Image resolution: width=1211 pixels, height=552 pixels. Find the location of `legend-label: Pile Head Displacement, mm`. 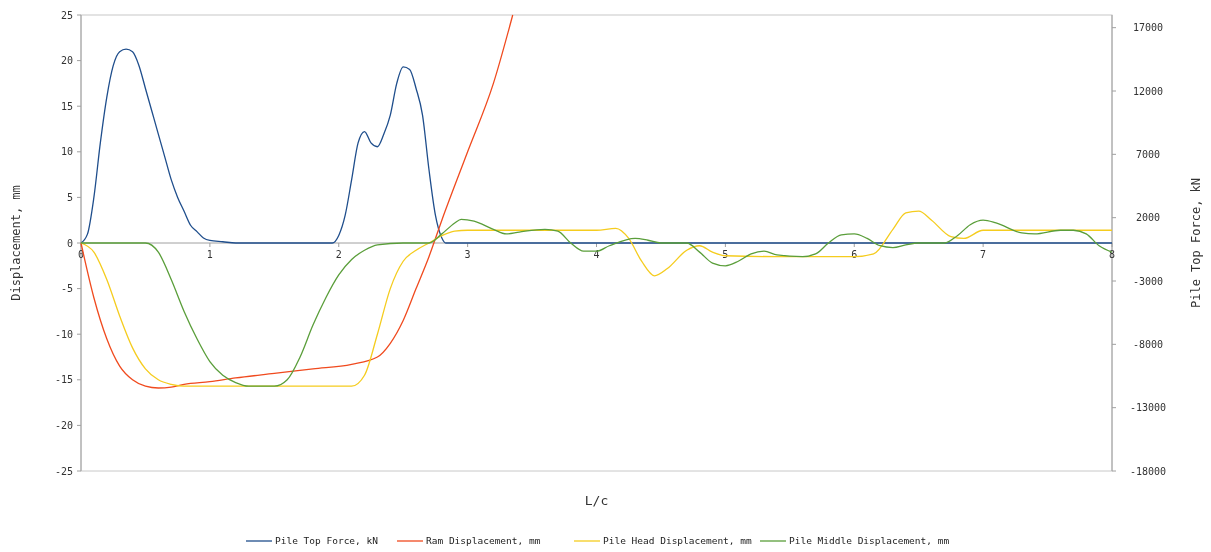

legend-label: Pile Head Displacement, mm is located at coordinates (677, 541).